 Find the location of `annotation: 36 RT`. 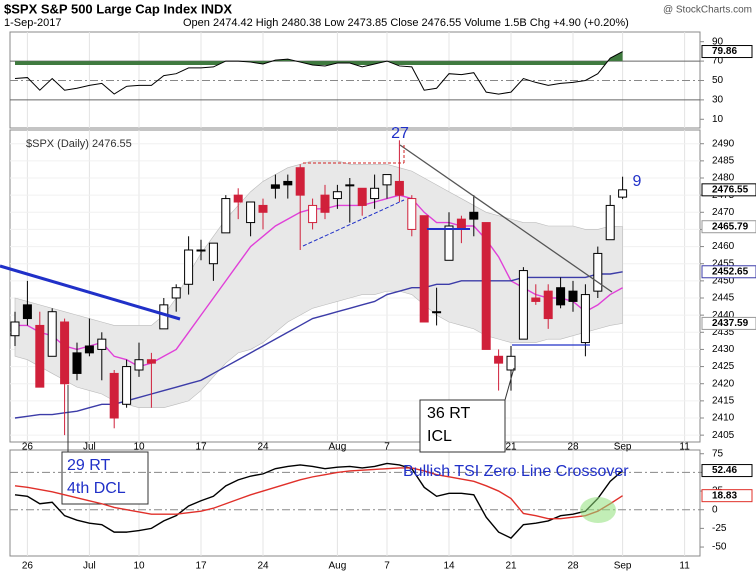

annotation: 36 RT is located at coordinates (449, 413).